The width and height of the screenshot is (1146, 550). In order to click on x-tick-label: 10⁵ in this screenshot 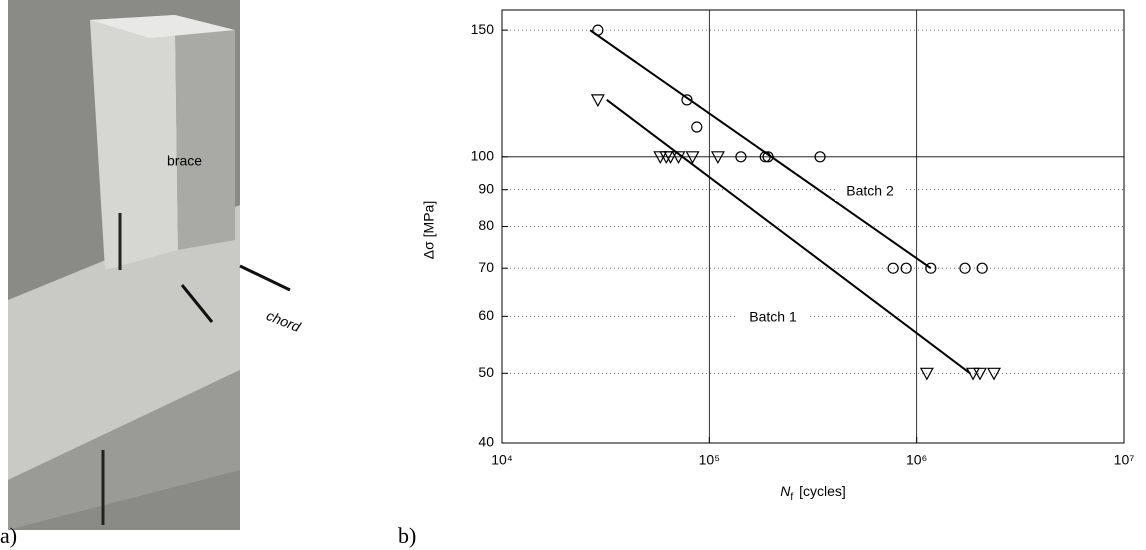, I will do `click(709, 460)`.